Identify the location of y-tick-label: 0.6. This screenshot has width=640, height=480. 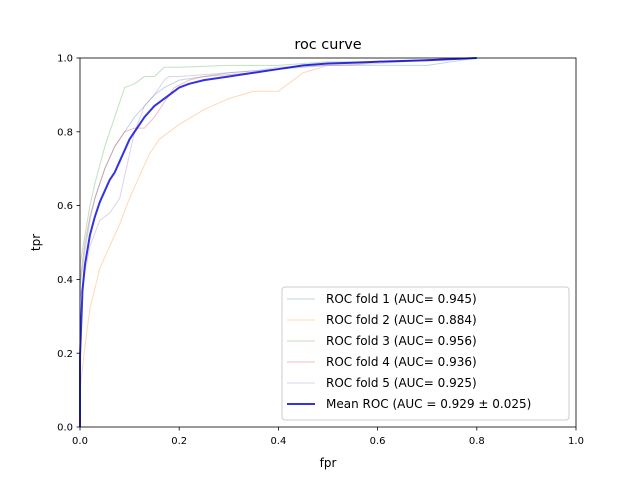
(65, 206).